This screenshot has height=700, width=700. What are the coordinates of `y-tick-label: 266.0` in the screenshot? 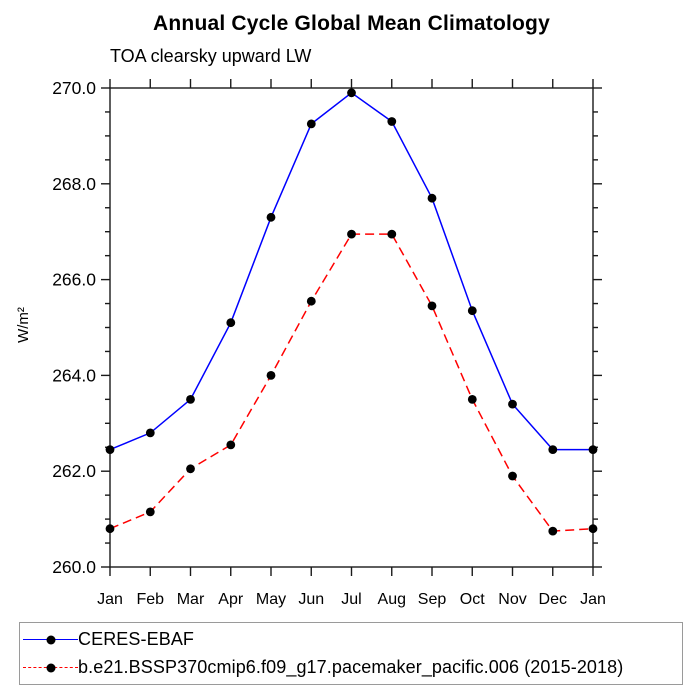 It's located at (74, 280).